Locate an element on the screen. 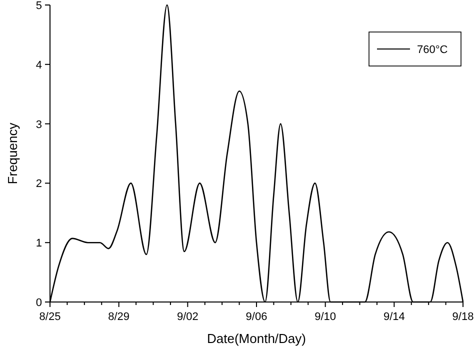  x-tick-label: 9/14 is located at coordinates (394, 317).